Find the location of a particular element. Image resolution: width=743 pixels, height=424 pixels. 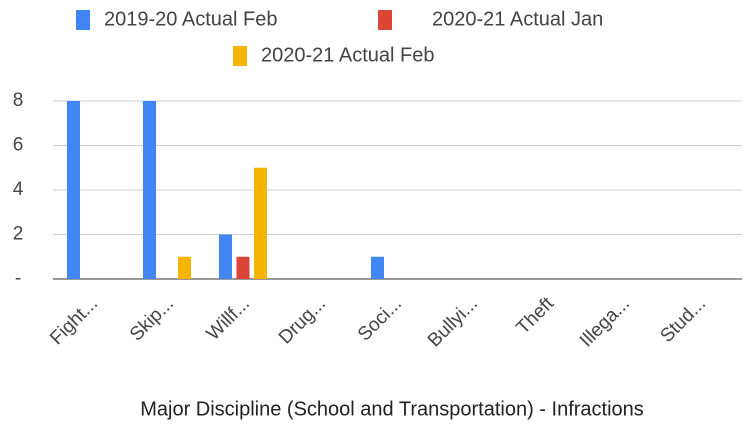

y-tick-label: 4 is located at coordinates (18, 189).